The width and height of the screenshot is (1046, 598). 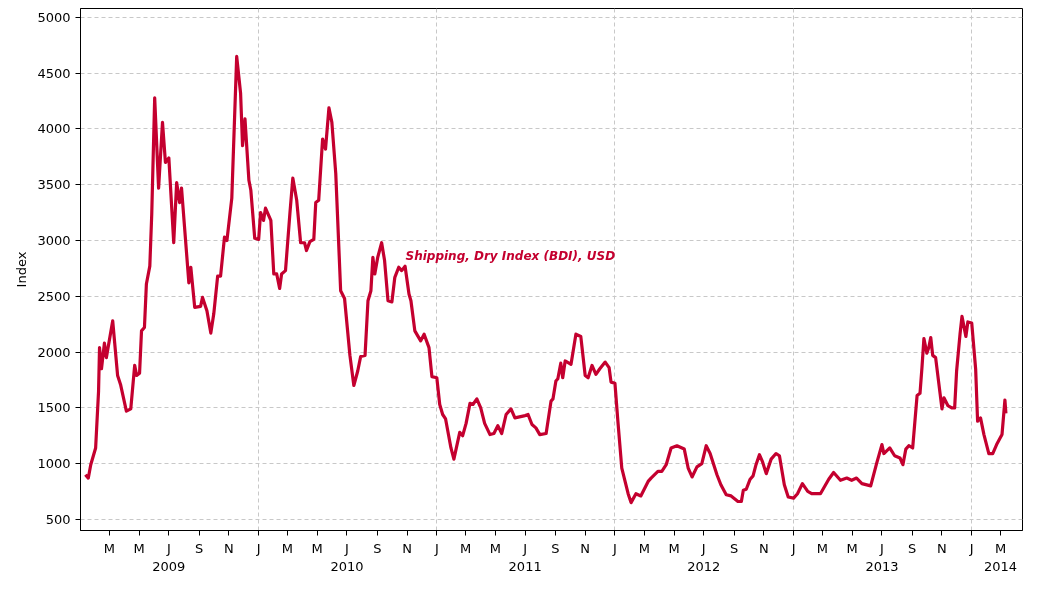 What do you see at coordinates (169, 557) in the screenshot?
I see `x-tick-label: J 2009` at bounding box center [169, 557].